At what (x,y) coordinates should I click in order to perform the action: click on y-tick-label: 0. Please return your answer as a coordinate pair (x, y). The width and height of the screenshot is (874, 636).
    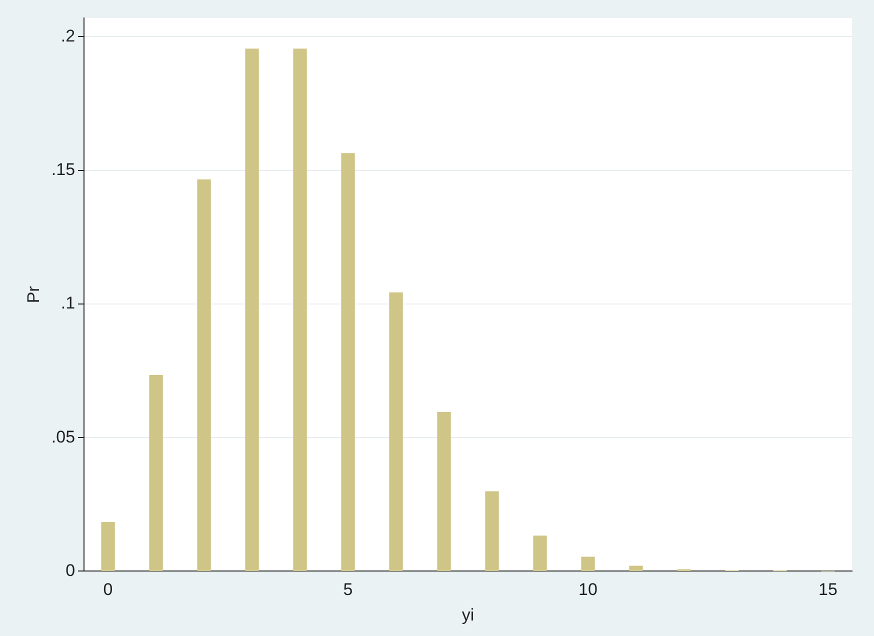
    Looking at the image, I should click on (71, 570).